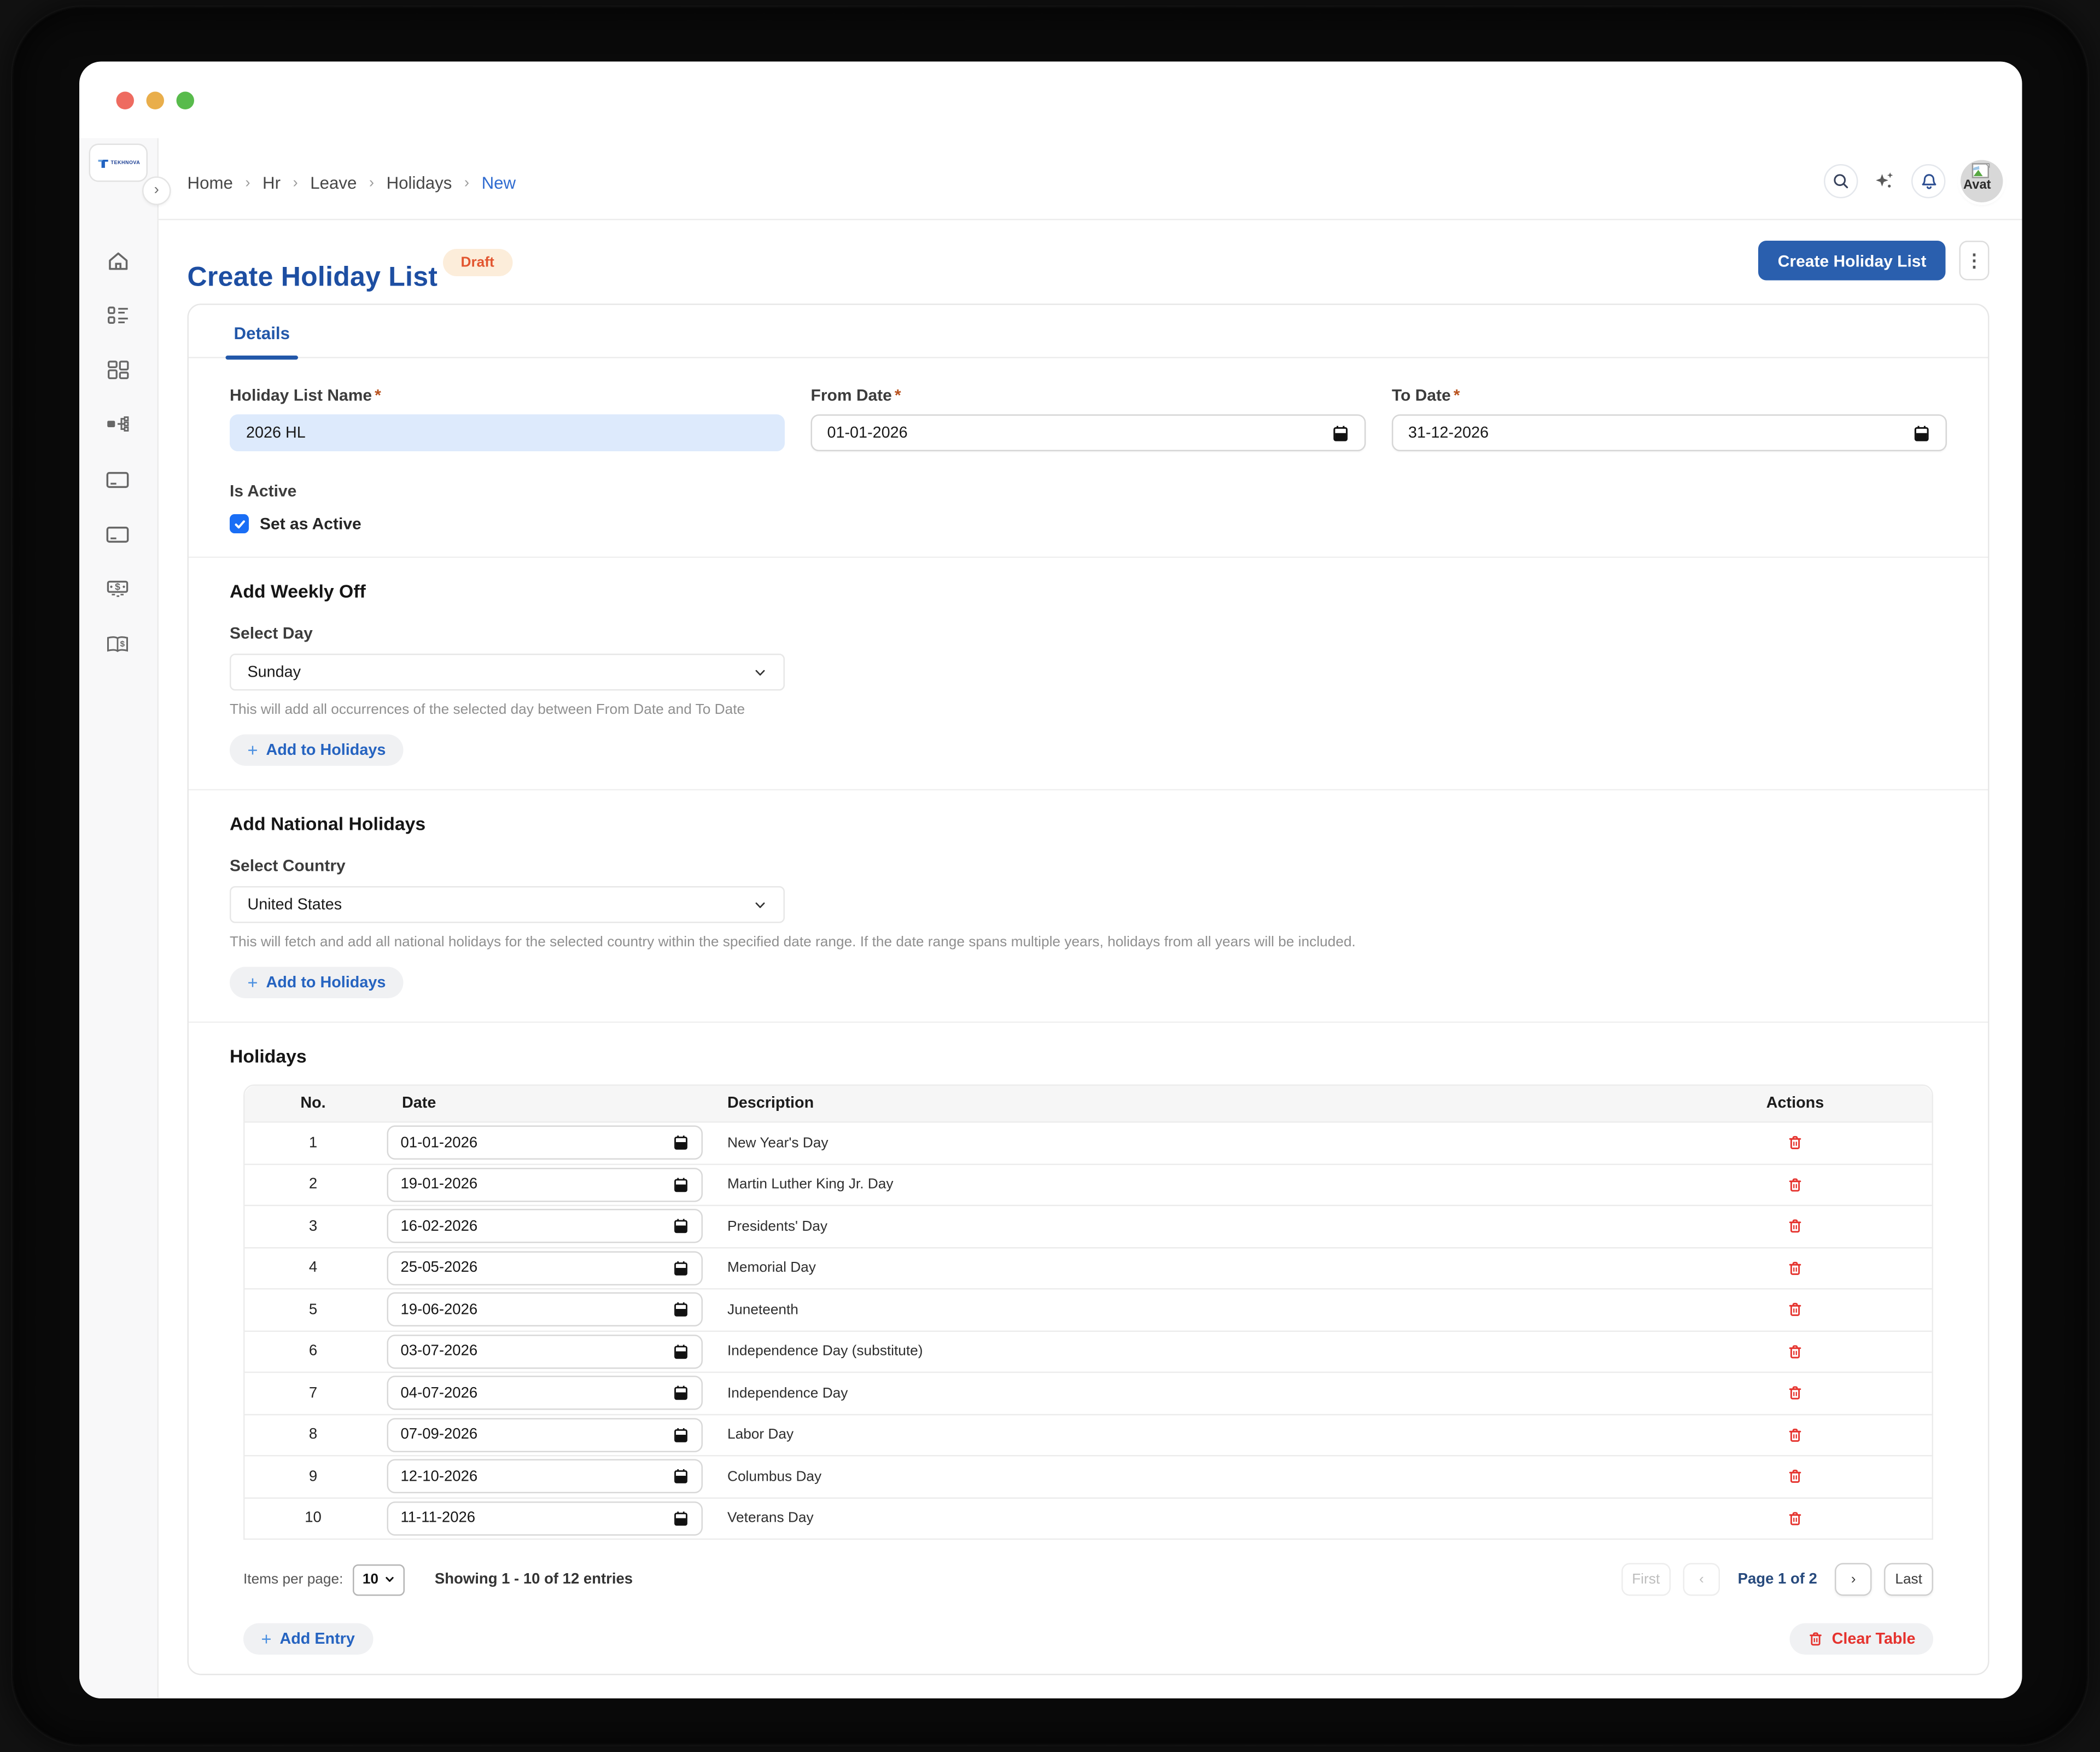 The height and width of the screenshot is (1752, 2100). Describe the element at coordinates (239, 523) in the screenshot. I see `set-as-active-checkbox` at that location.